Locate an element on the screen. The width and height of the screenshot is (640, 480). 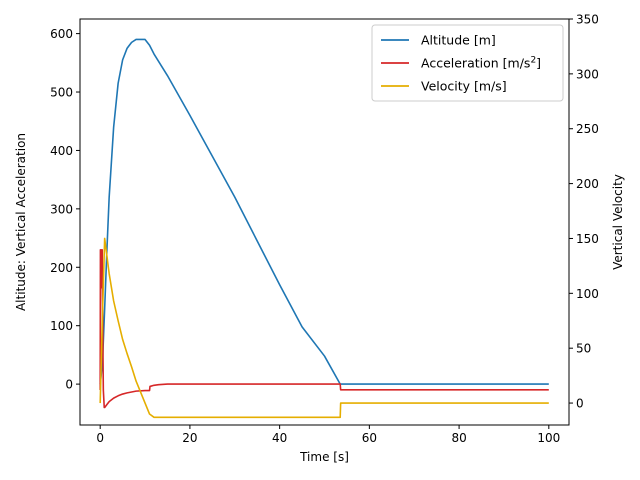
y-left-tick-label: 500 is located at coordinates (61, 93).